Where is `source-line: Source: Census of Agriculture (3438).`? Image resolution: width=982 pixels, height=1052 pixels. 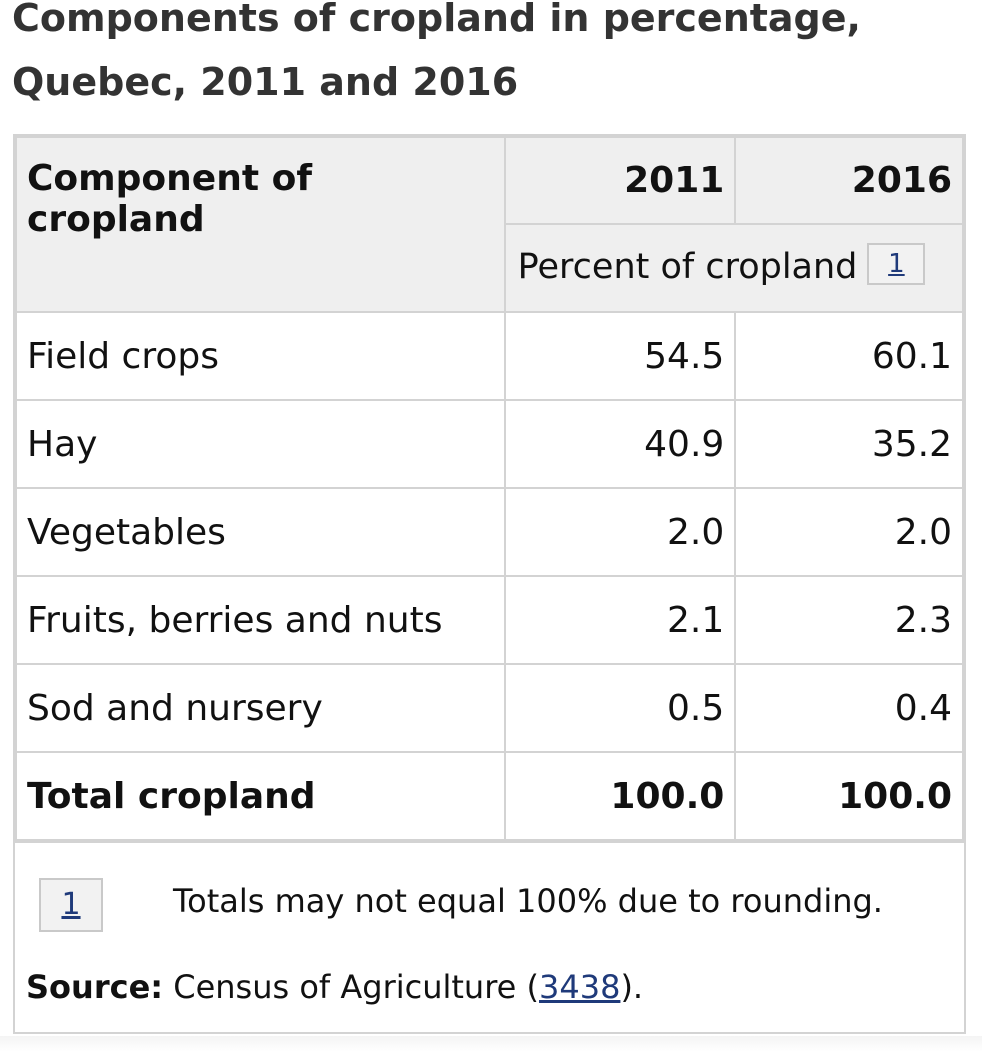 source-line: Source: Census of Agriculture (3438). is located at coordinates (334, 987).